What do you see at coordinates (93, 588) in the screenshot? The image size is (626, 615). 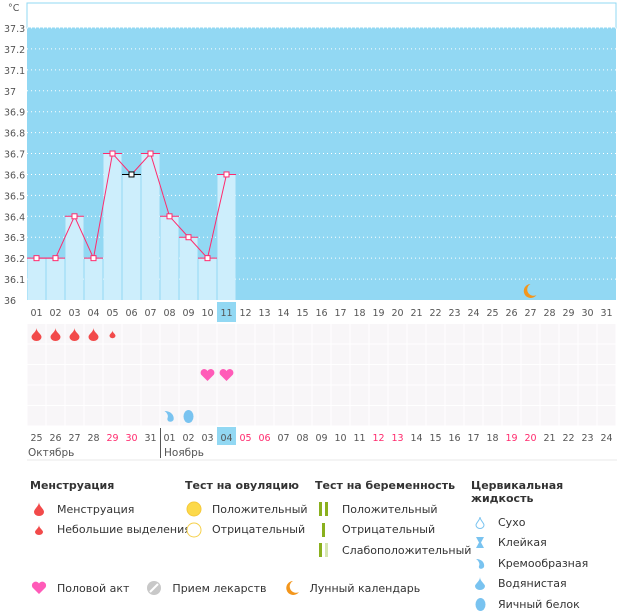 I see `legend-item: Половой акт` at bounding box center [93, 588].